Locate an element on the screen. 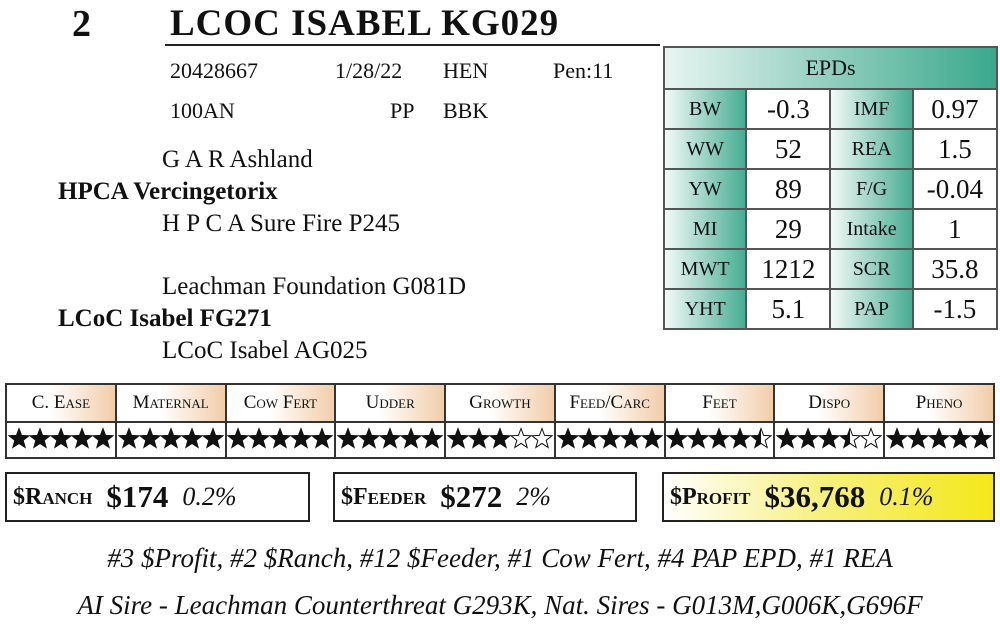 Image resolution: width=1000 pixels, height=639 pixels. epd-label: REA is located at coordinates (871, 149).